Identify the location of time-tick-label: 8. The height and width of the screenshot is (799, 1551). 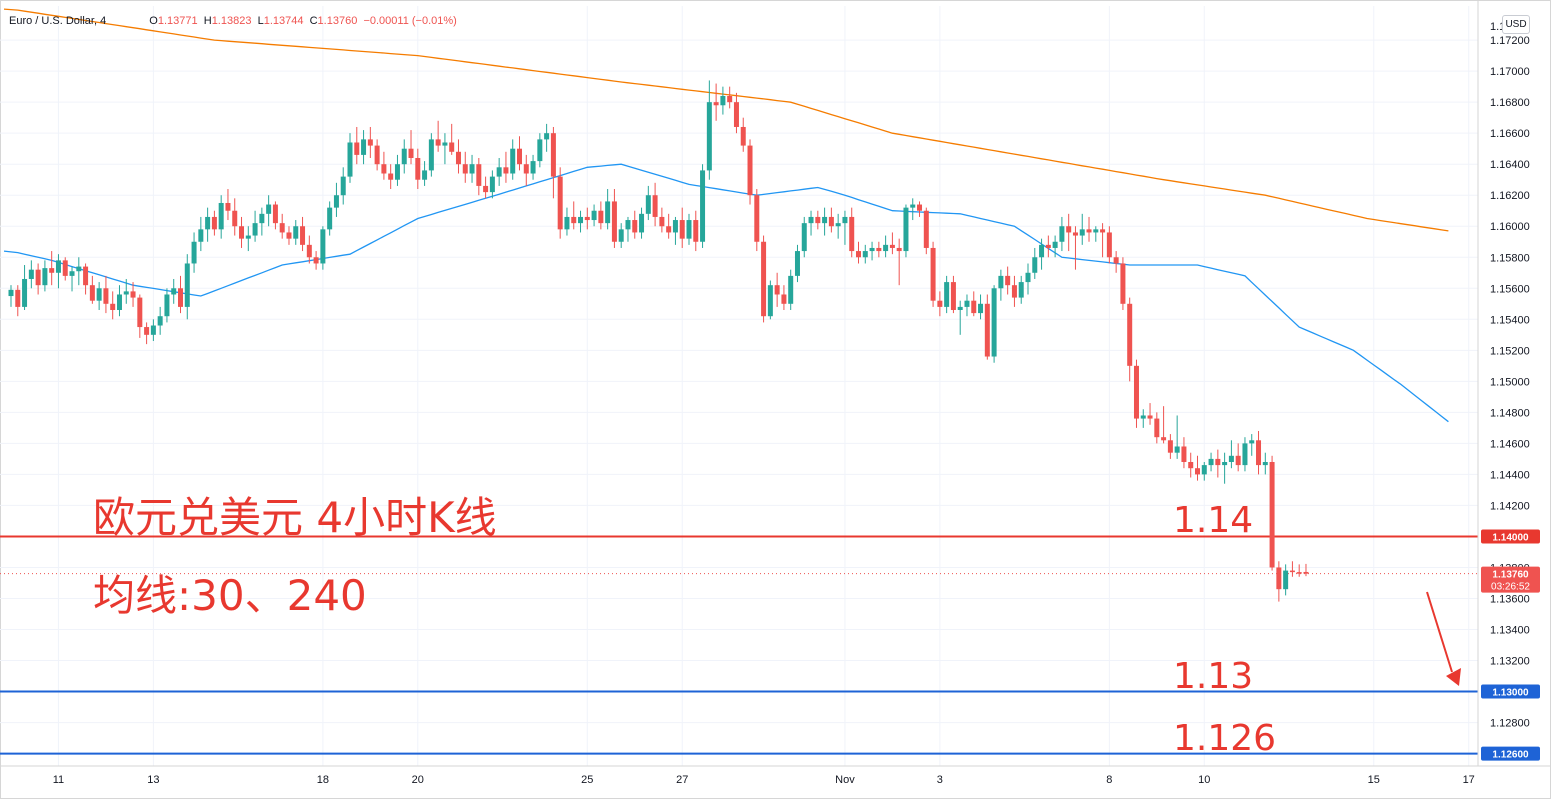
(1109, 780).